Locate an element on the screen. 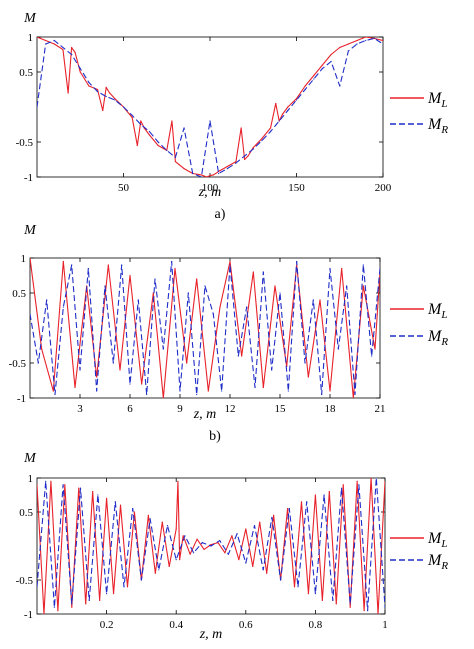  y-tick-label: -1 is located at coordinates (21, 399).